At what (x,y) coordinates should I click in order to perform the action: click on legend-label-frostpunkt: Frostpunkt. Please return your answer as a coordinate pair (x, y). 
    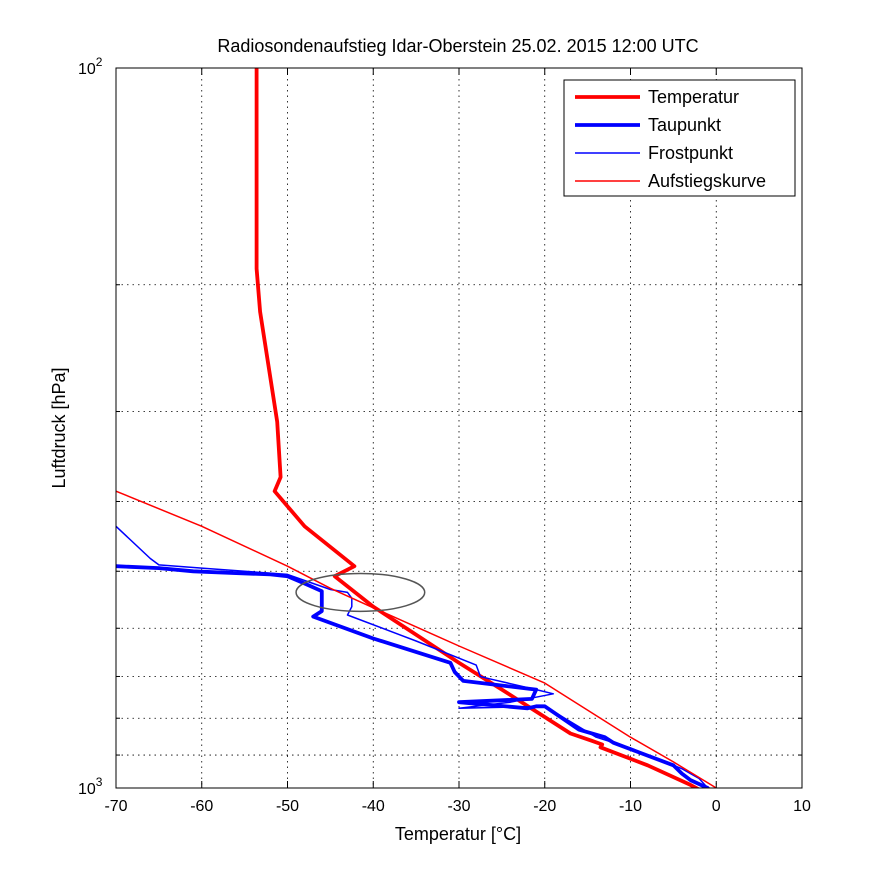
    Looking at the image, I should click on (690, 153).